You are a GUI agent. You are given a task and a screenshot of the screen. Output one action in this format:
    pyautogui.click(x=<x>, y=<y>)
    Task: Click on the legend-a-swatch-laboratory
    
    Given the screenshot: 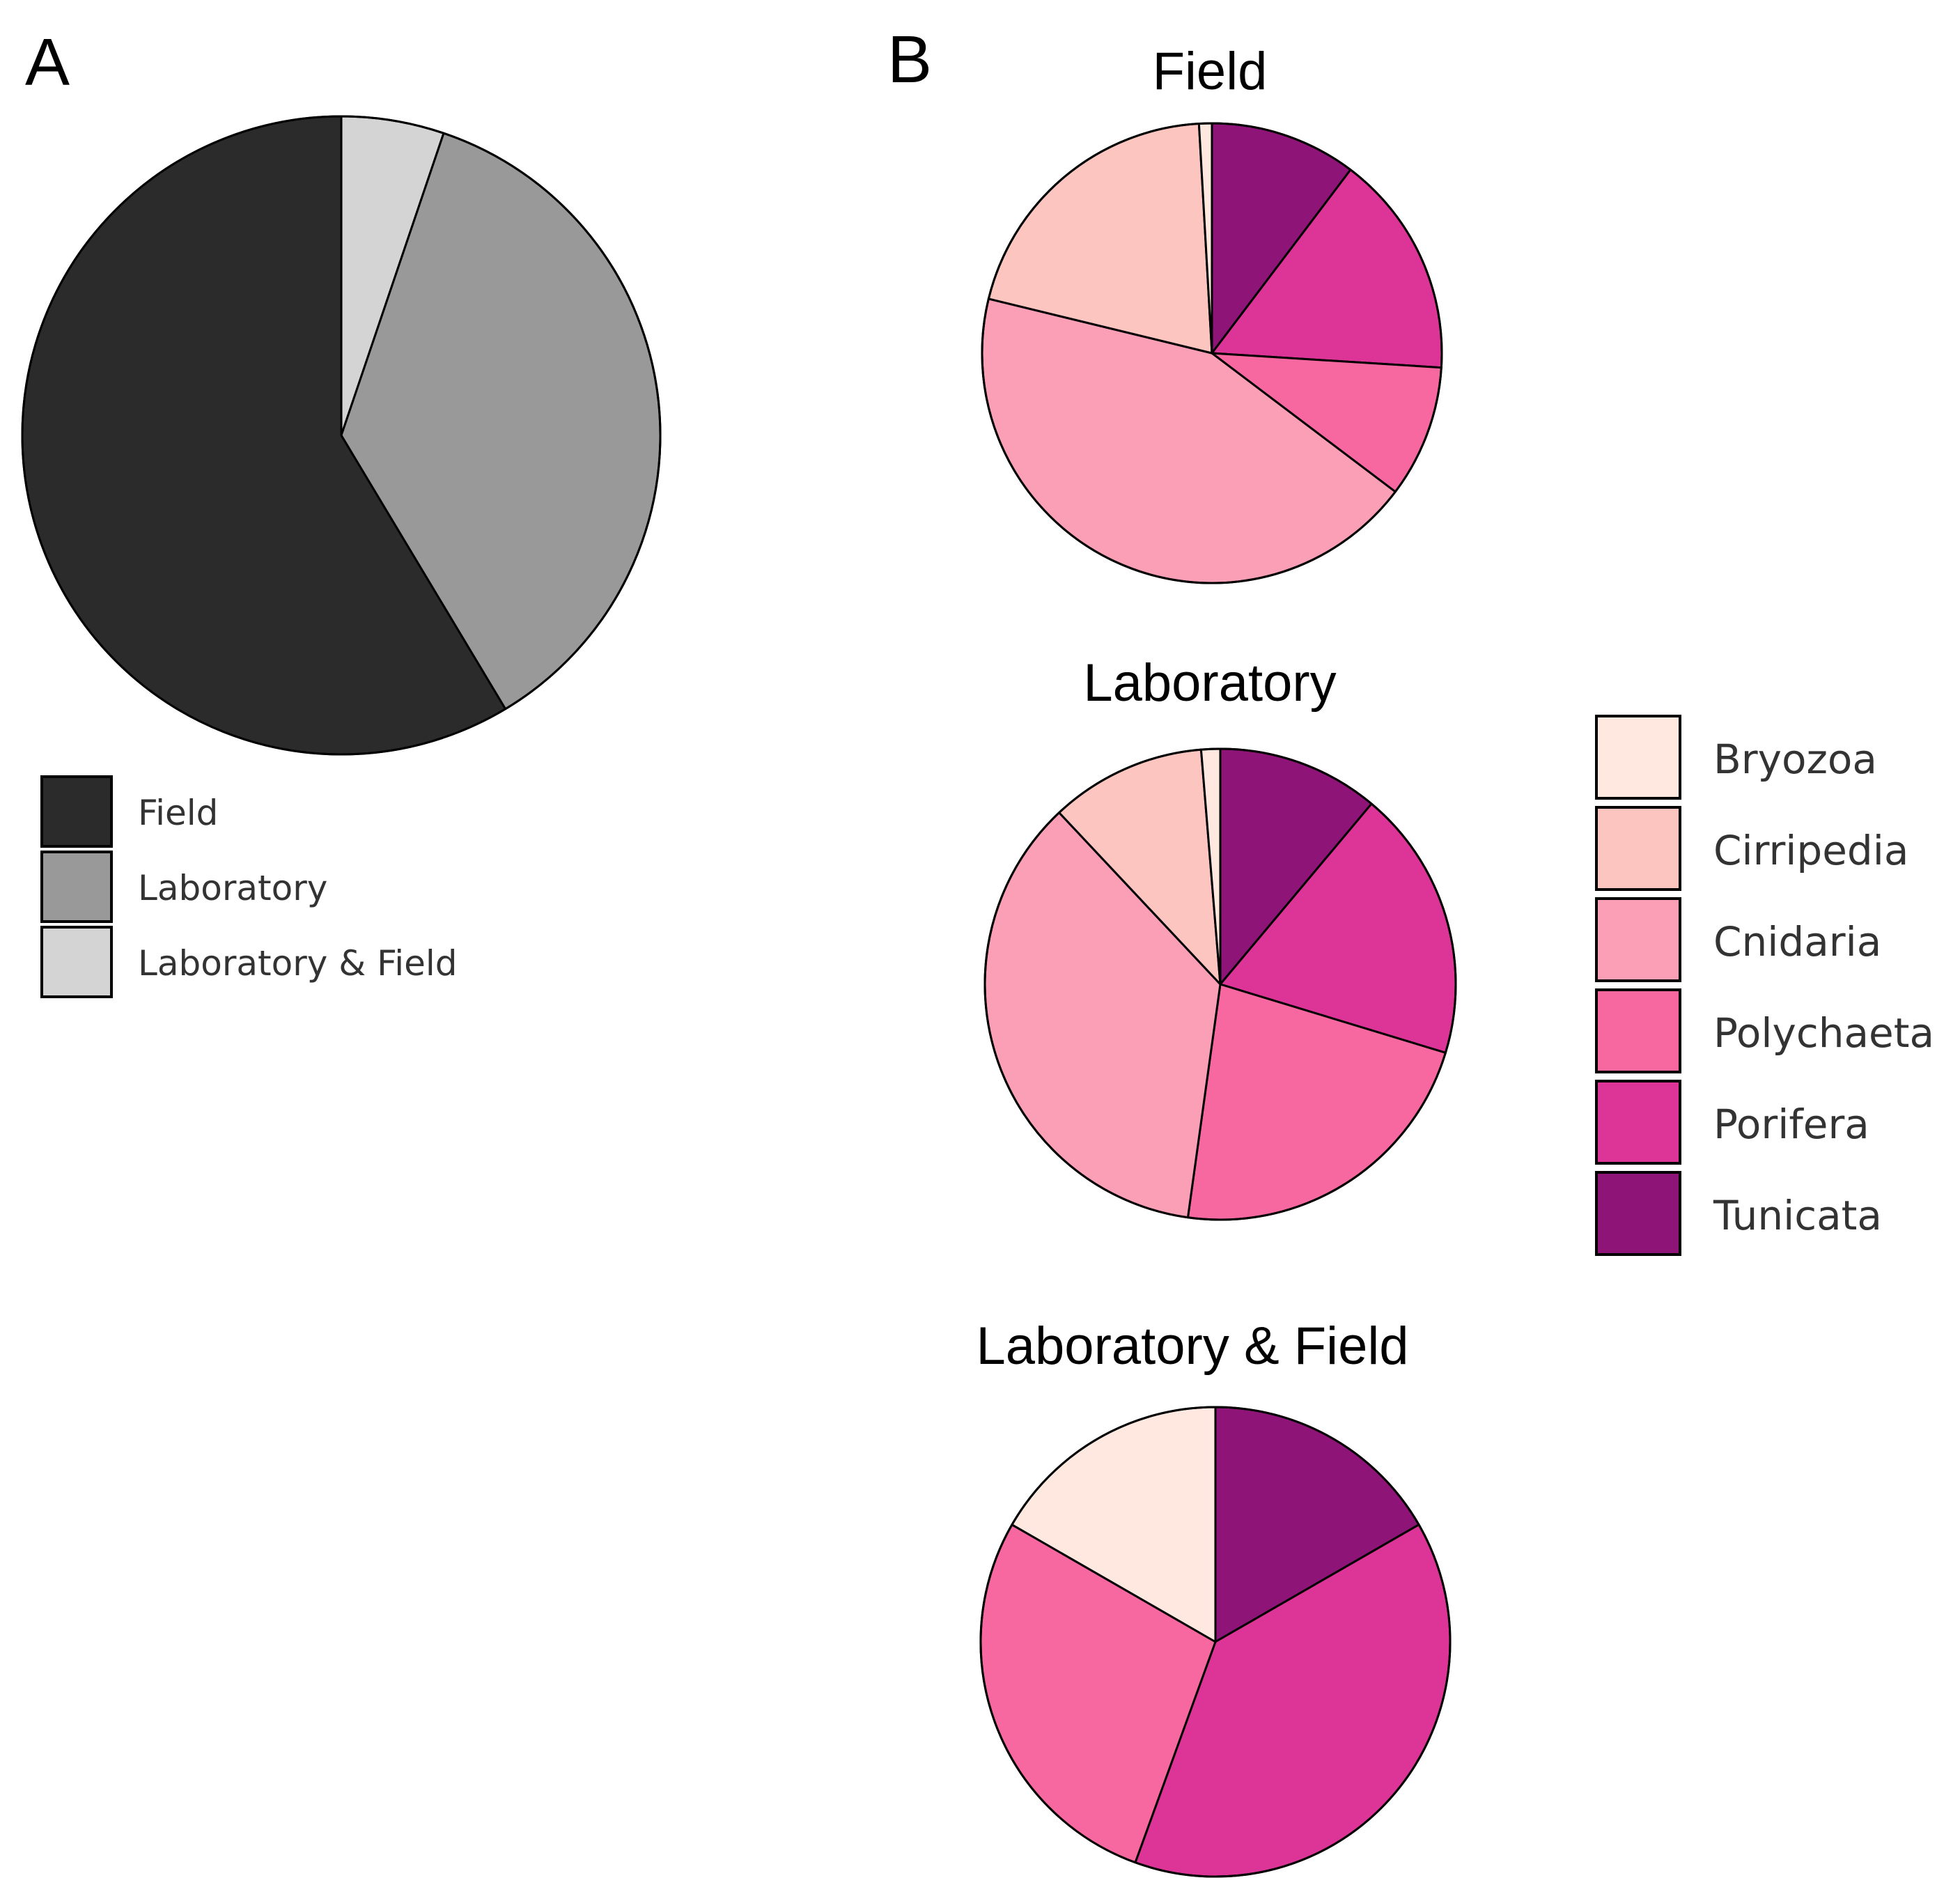 What is the action you would take?
    pyautogui.click(x=76, y=887)
    